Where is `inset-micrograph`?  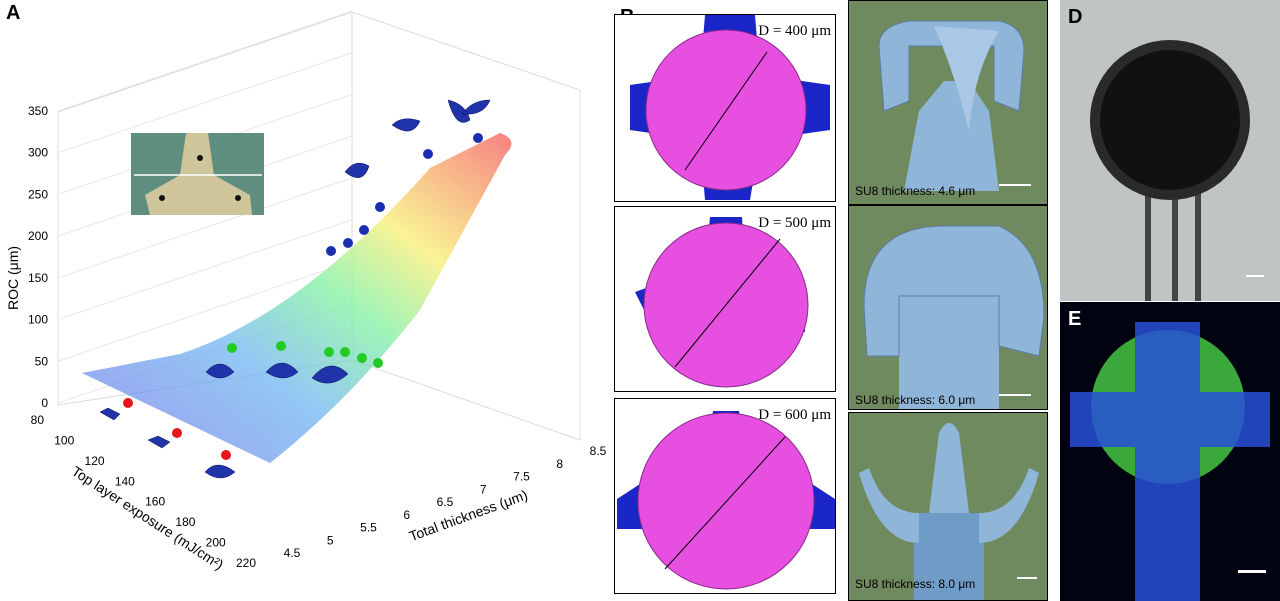
inset-micrograph is located at coordinates (197, 174).